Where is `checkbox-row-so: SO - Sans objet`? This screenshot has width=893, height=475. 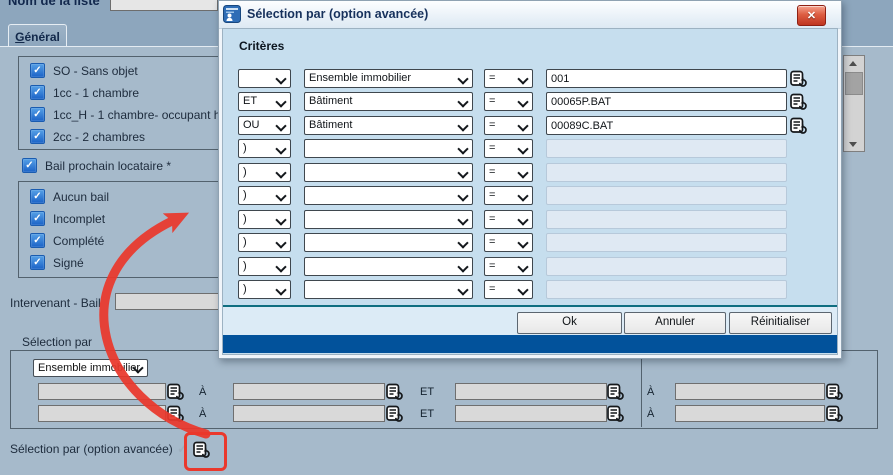 checkbox-row-so: SO - Sans objet is located at coordinates (84, 70).